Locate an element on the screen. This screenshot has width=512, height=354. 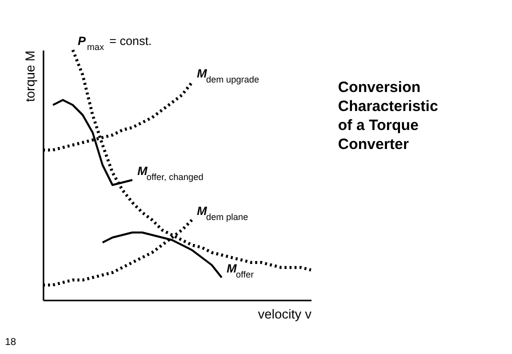
text: 18 is located at coordinates (11, 342).